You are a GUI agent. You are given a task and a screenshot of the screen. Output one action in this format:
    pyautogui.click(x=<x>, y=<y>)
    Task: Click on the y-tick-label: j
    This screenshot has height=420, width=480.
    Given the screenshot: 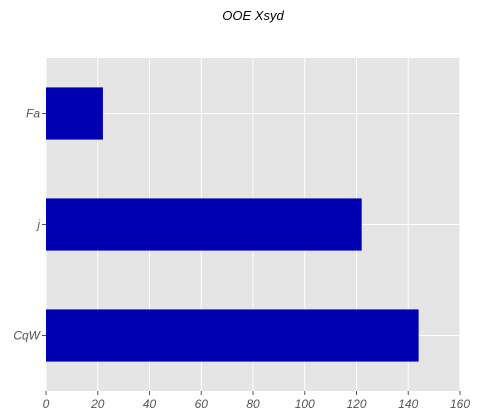 What is the action you would take?
    pyautogui.click(x=37, y=225)
    